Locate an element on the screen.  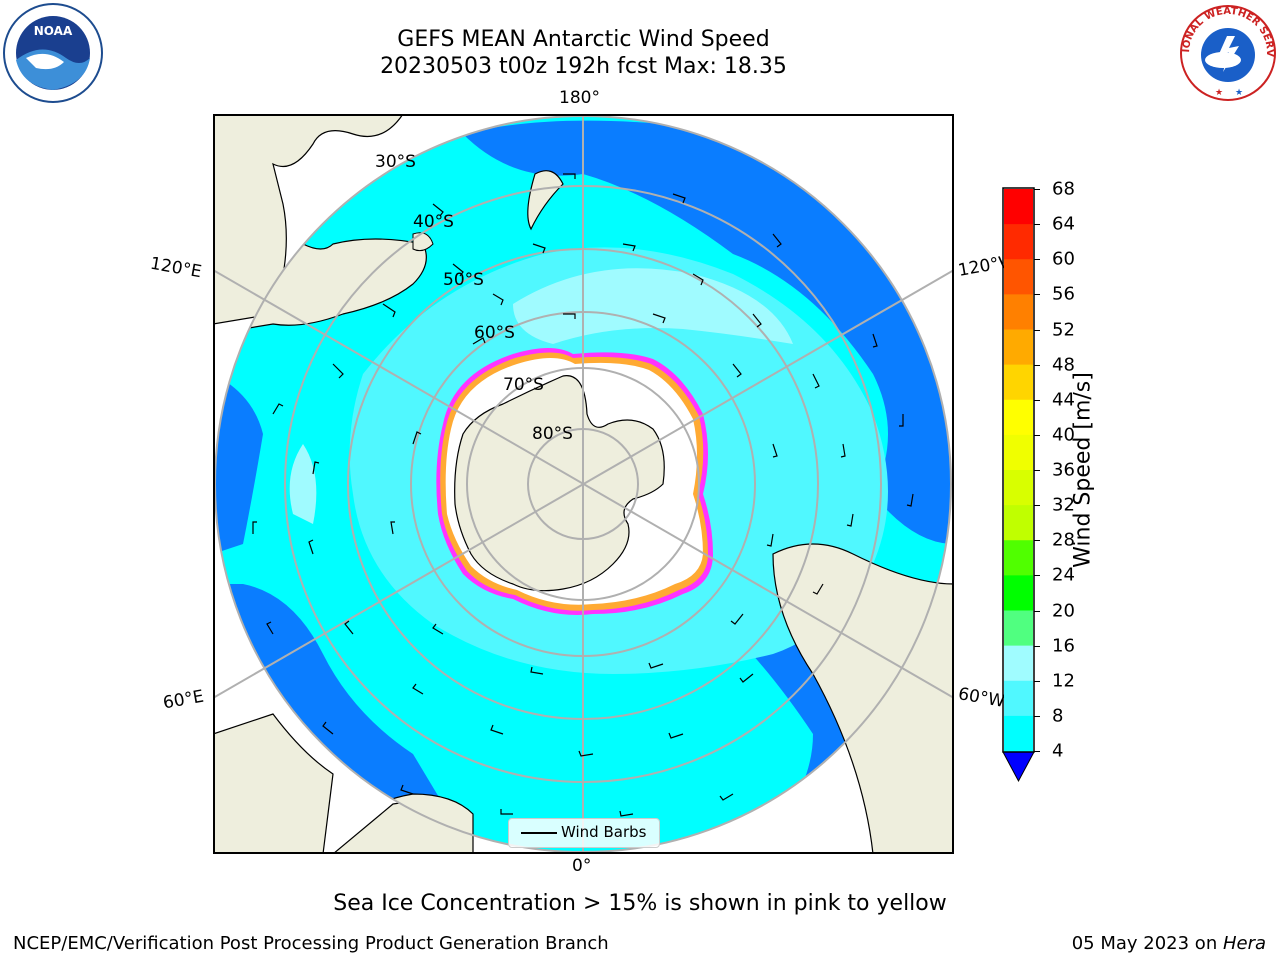
footer-date-text: 05 May 2023 on is located at coordinates (1147, 943).